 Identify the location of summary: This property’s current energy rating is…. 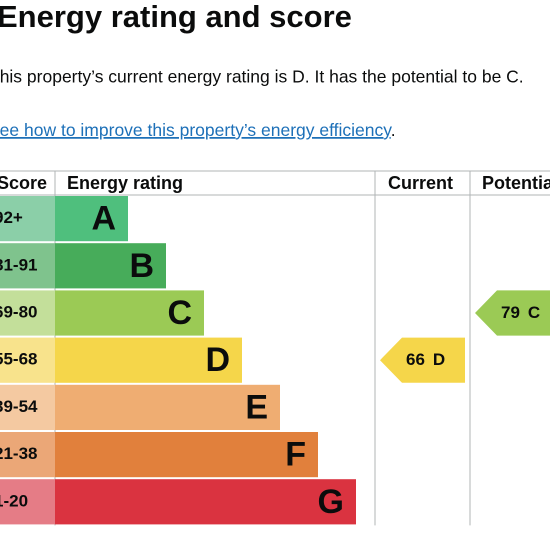
(262, 77).